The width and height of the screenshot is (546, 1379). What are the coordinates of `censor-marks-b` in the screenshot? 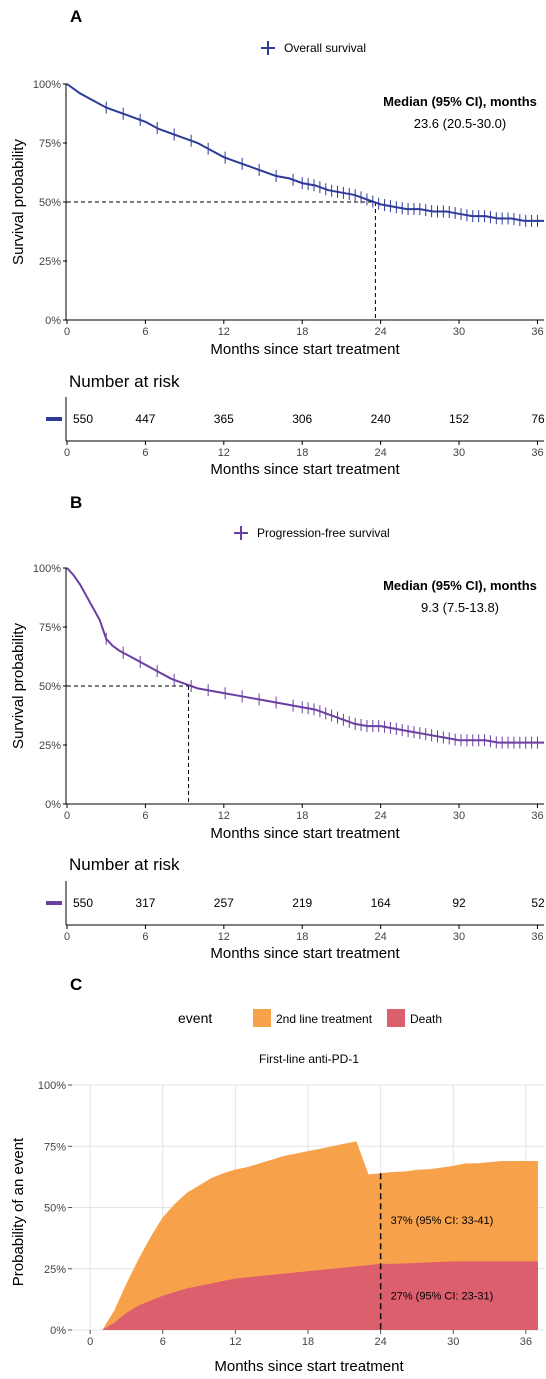 It's located at (321, 690).